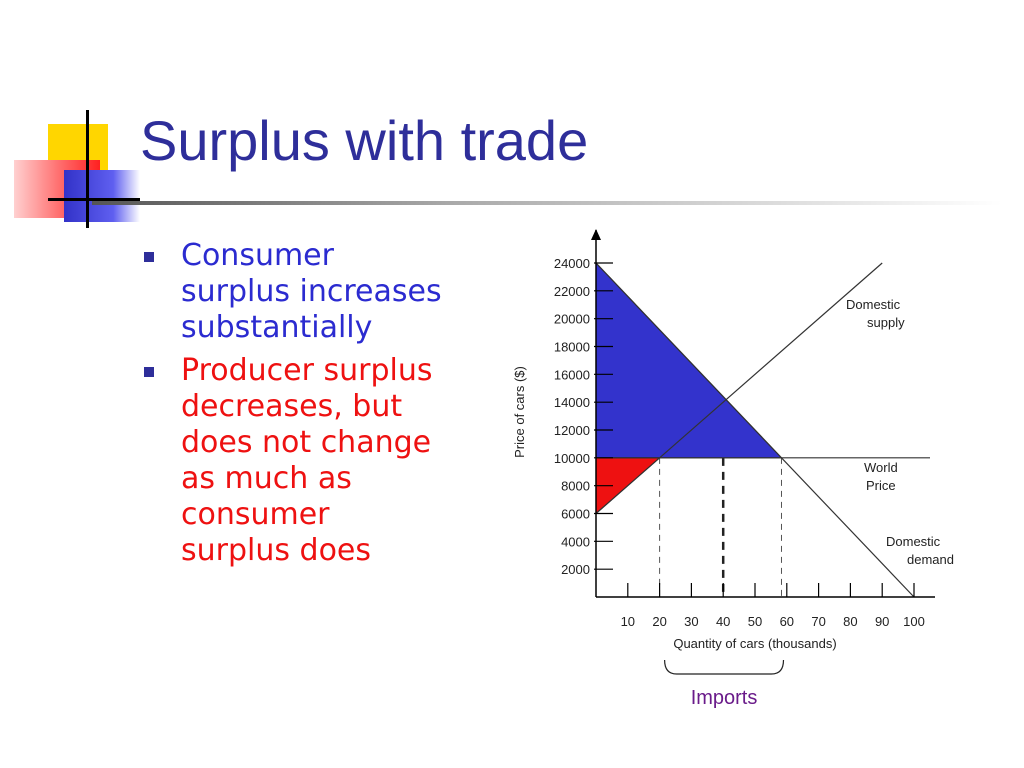  What do you see at coordinates (311, 291) in the screenshot?
I see `bullet-text-line: surplus increases` at bounding box center [311, 291].